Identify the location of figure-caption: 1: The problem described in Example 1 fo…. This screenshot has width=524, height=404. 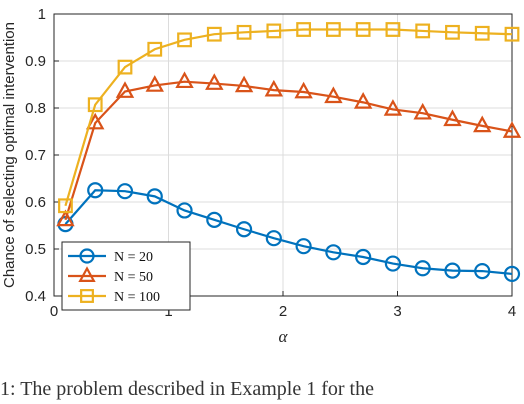
(187, 389).